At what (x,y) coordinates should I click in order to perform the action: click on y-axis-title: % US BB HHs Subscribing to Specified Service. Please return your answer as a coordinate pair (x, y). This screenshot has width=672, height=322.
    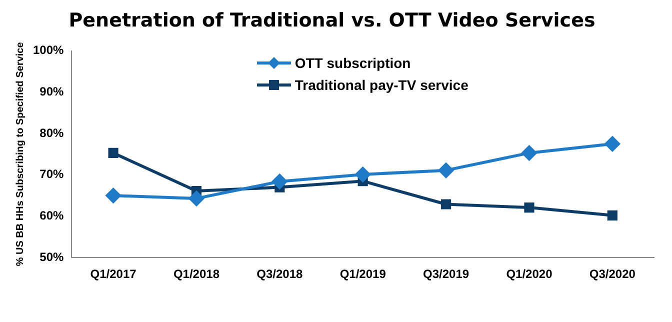
    Looking at the image, I should click on (20, 154).